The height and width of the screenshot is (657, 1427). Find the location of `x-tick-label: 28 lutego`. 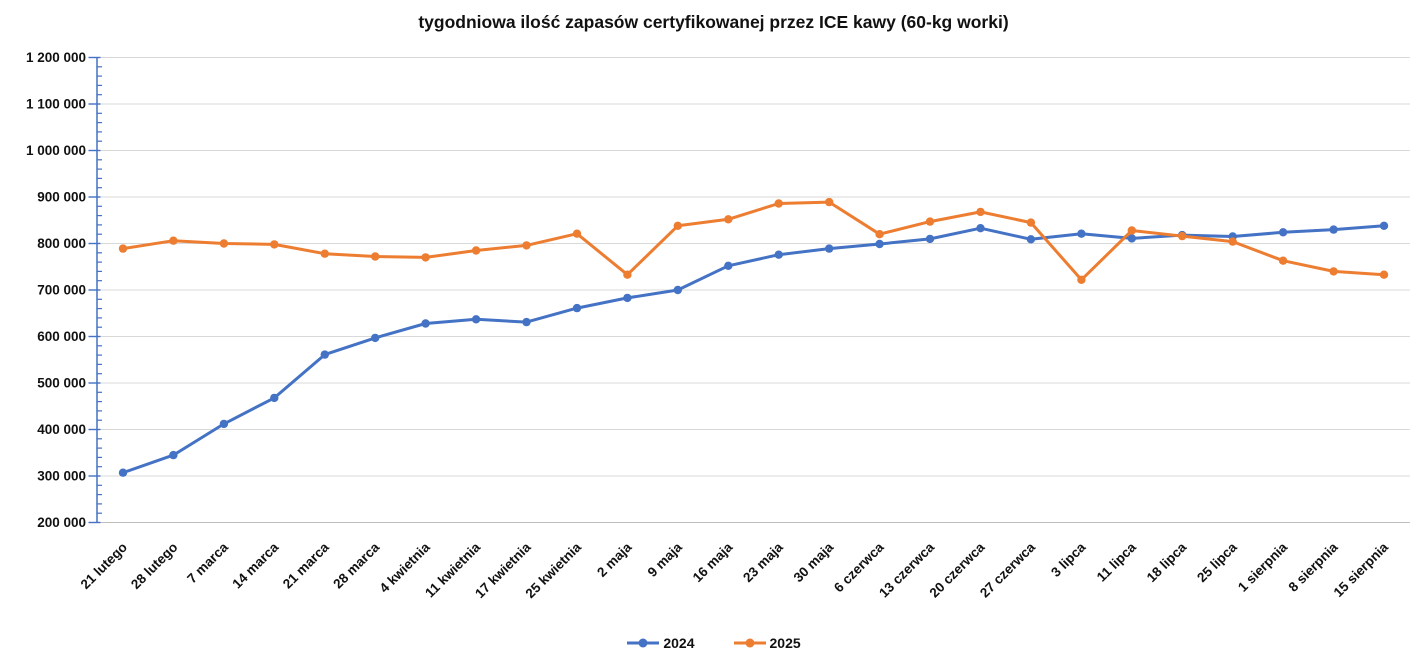

x-tick-label: 28 lutego is located at coordinates (154, 566).